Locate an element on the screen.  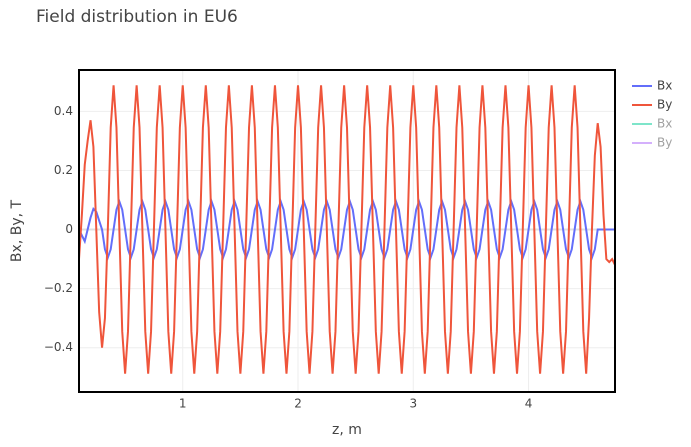
y-tick-label: −0.4 is located at coordinates (58, 347).